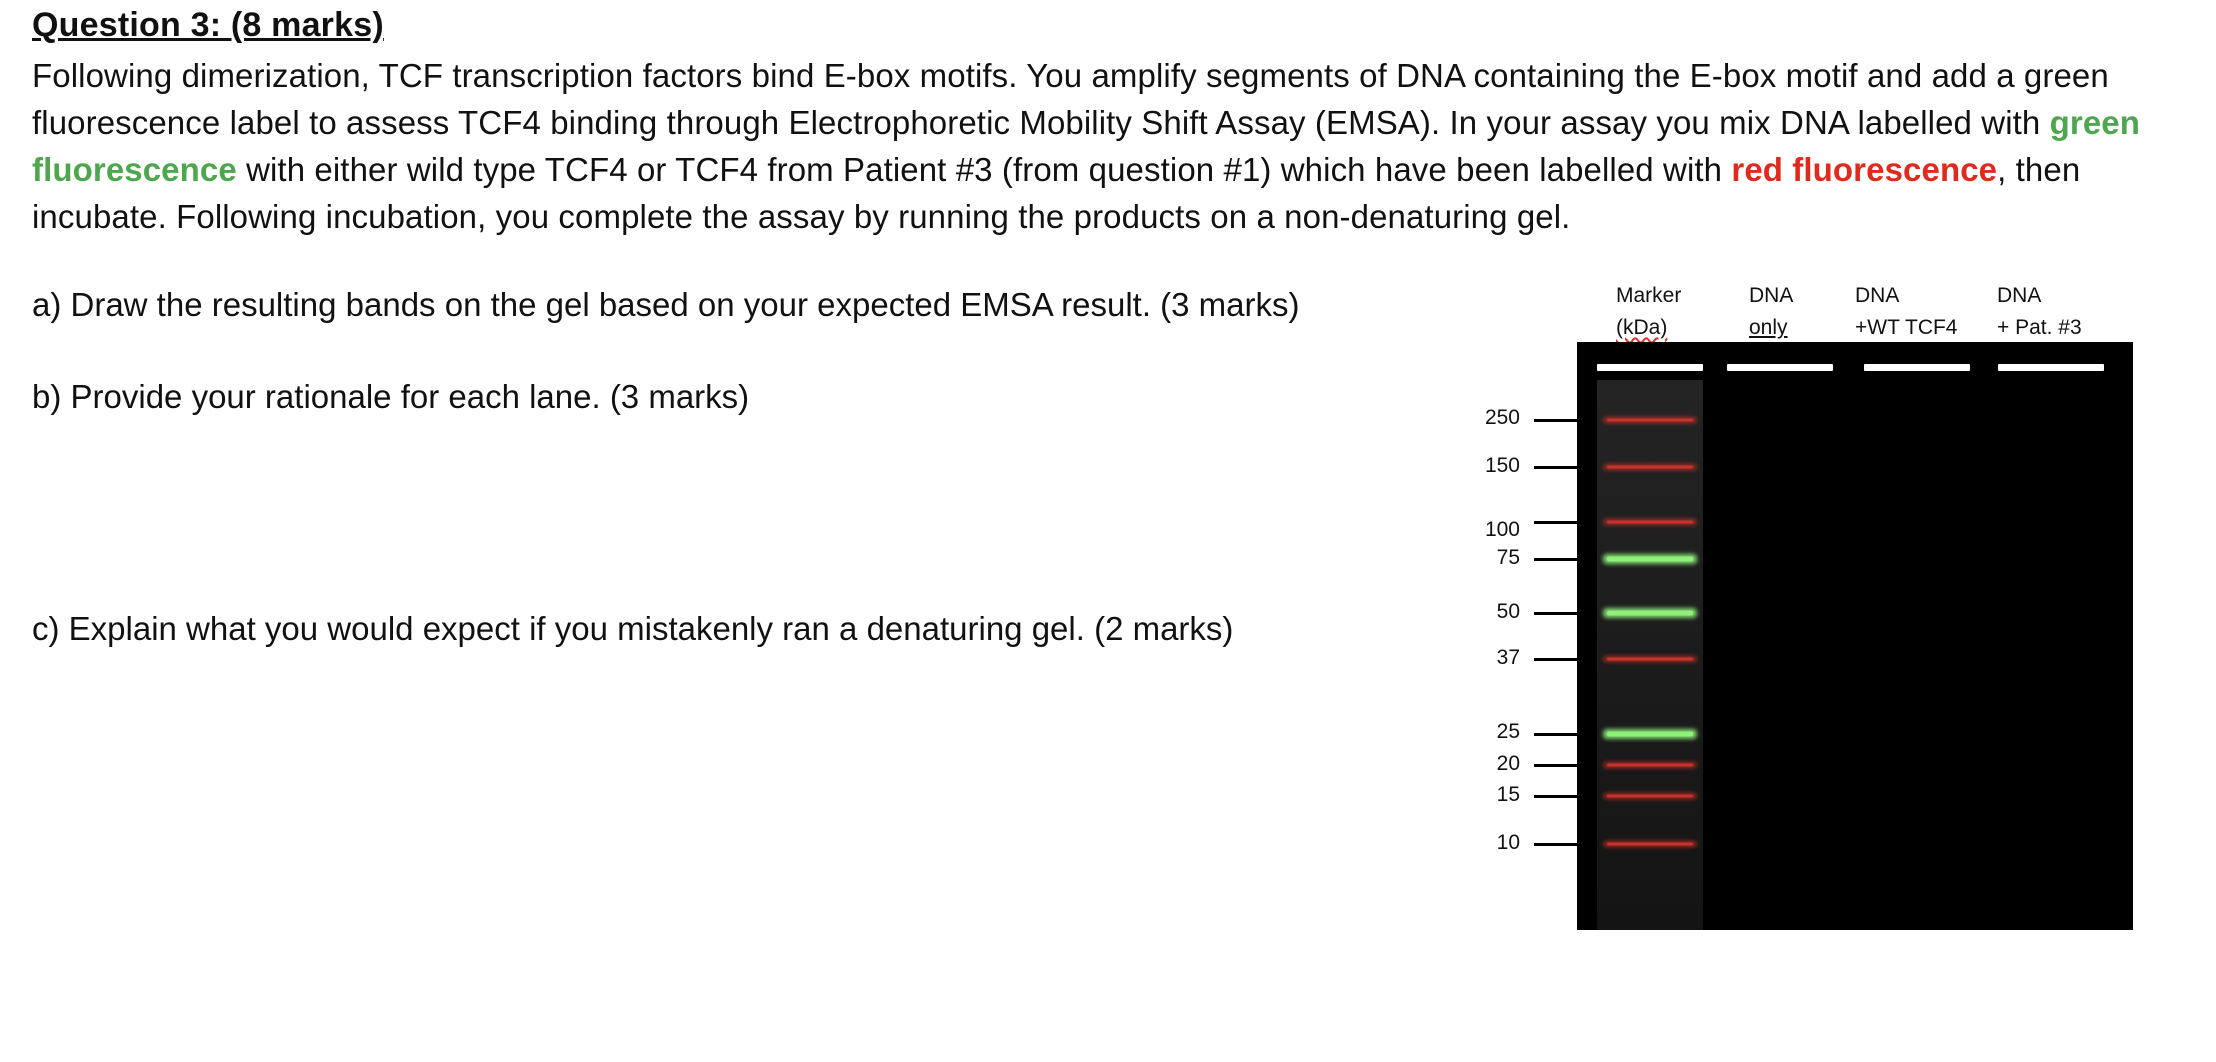  Describe the element at coordinates (1917, 367) in the screenshot. I see `well-dna-wt` at that location.